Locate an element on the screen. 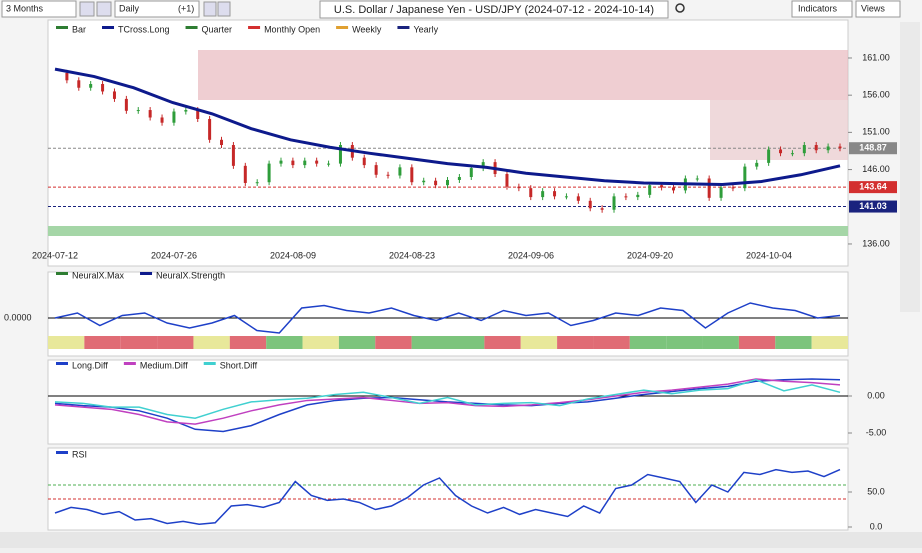  offset-plus is located at coordinates (210, 9).